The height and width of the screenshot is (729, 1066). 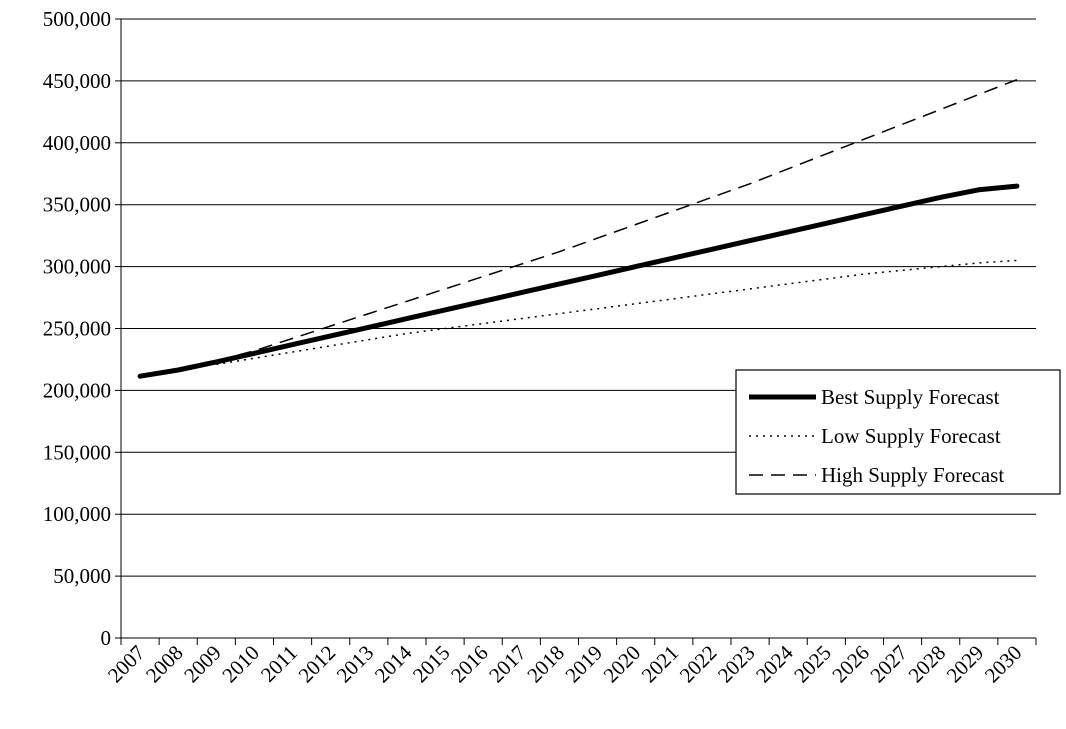 I want to click on x-tick-label: 2015, so click(x=431, y=664).